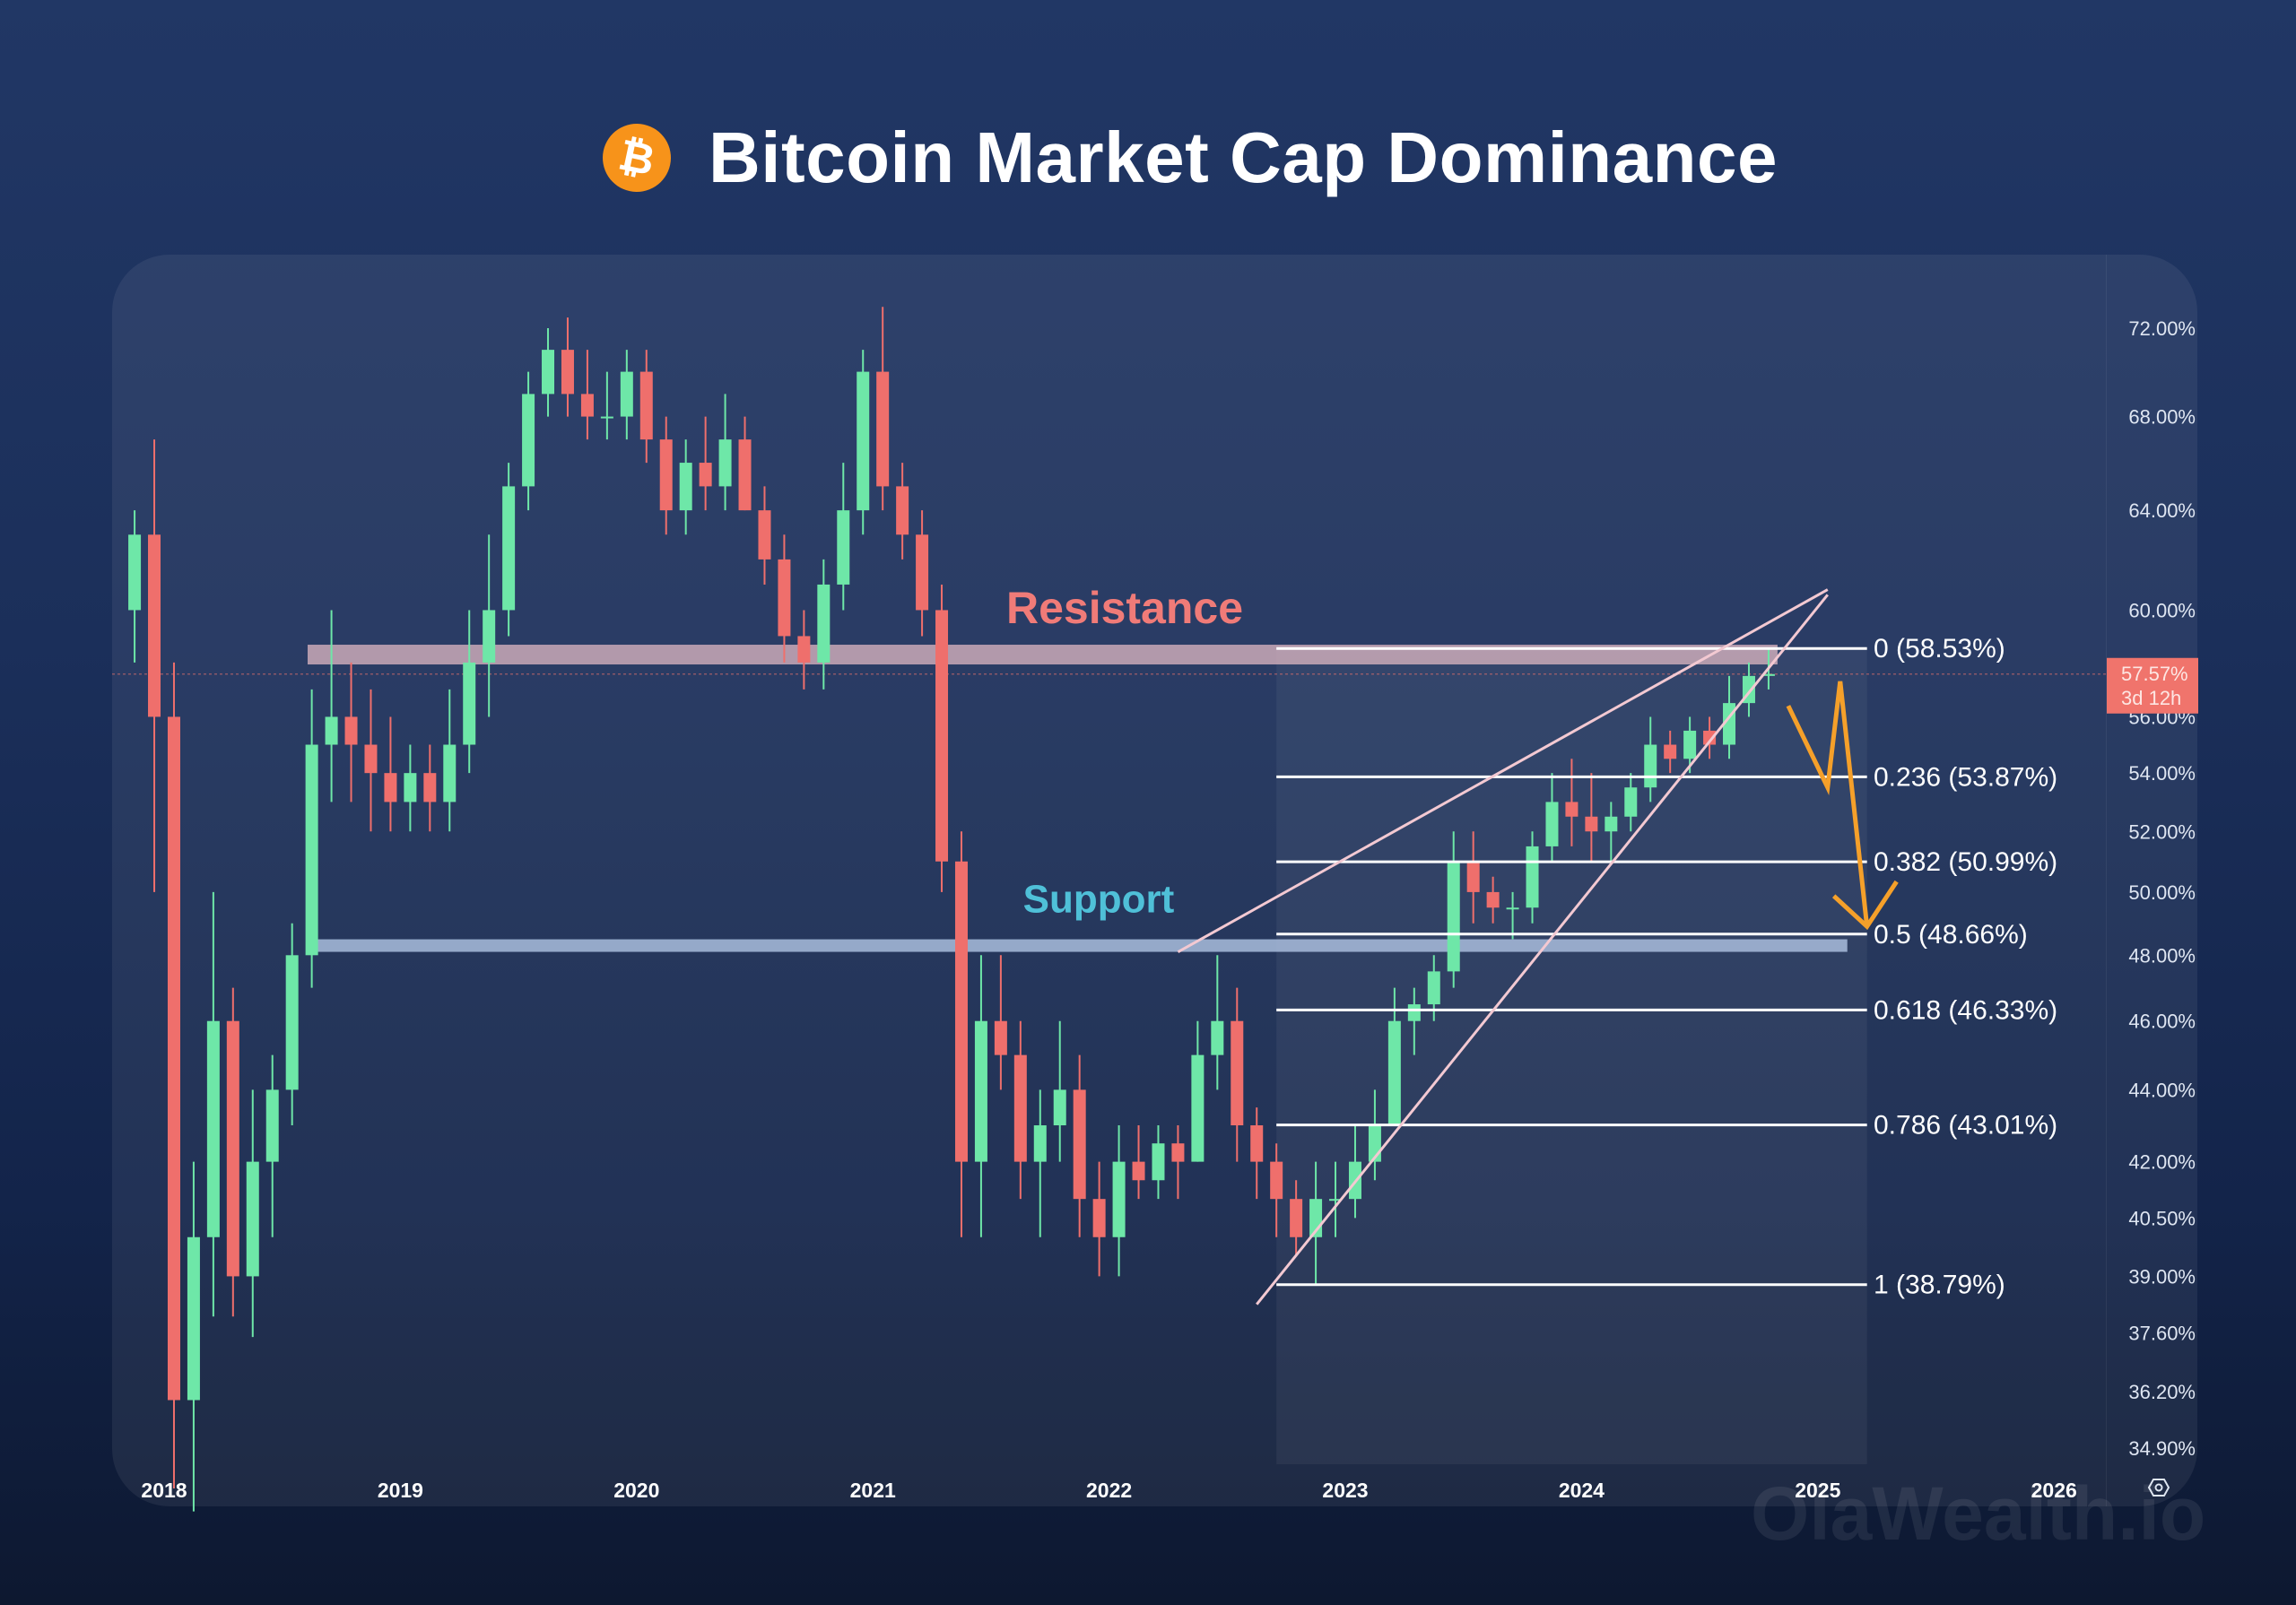 The width and height of the screenshot is (2296, 1605). What do you see at coordinates (2152, 685) in the screenshot?
I see `price-tag` at bounding box center [2152, 685].